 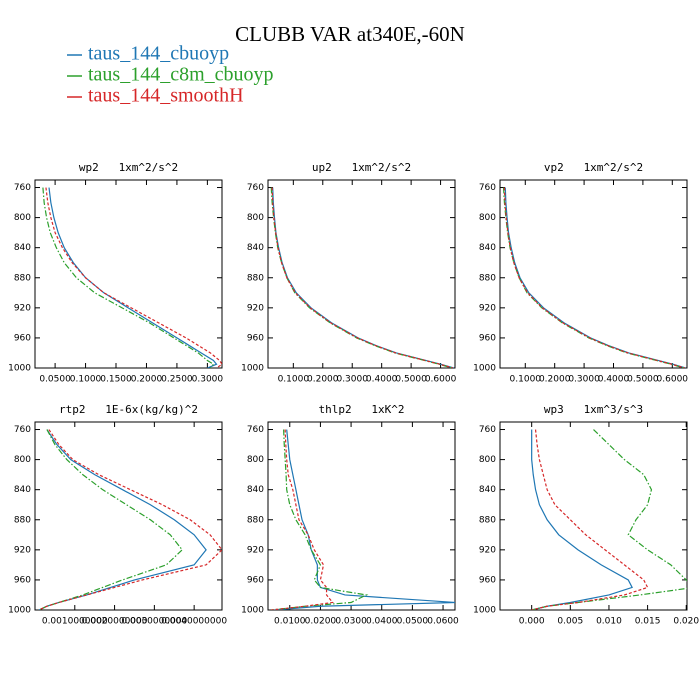 What do you see at coordinates (350, 34) in the screenshot?
I see `figure-title: CLUBB VAR at340E,-60N` at bounding box center [350, 34].